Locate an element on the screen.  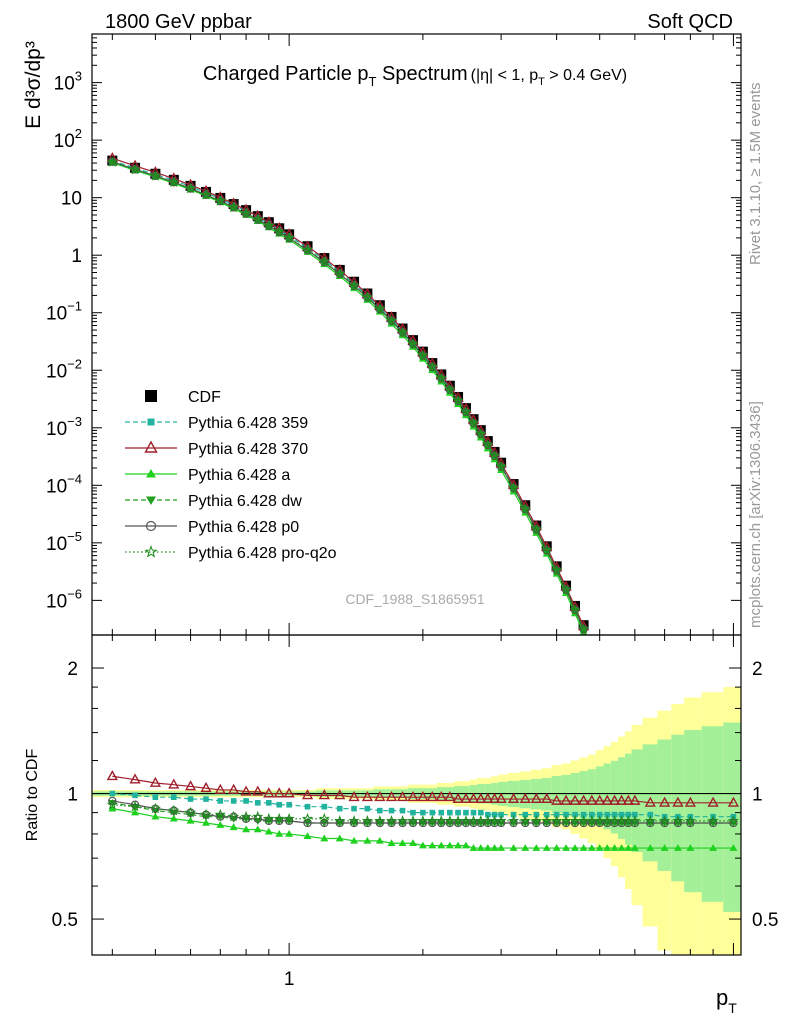
y-axis-label: E d³σ/dp³ is located at coordinates (33, 85).